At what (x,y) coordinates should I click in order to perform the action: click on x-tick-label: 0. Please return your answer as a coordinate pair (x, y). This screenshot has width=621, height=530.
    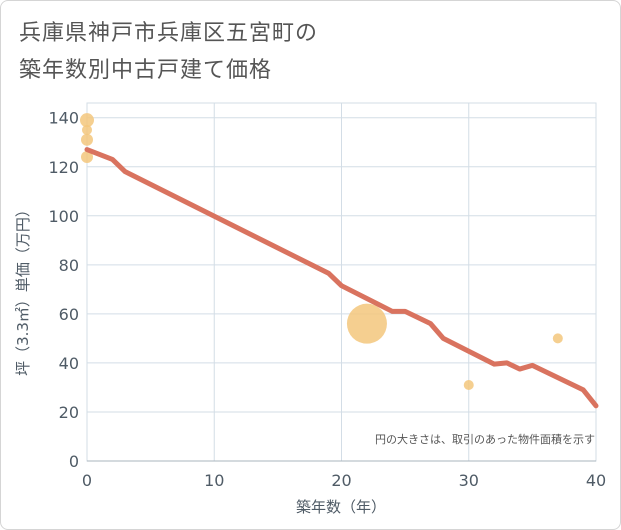
    Looking at the image, I should click on (87, 480).